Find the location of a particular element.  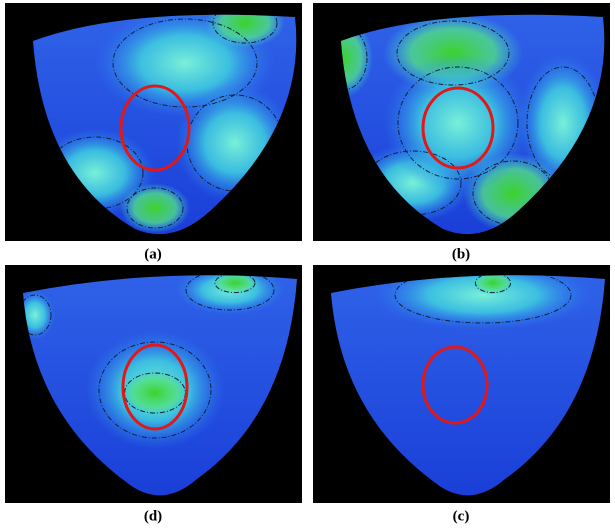

map-layer is located at coordinates (154, 362).